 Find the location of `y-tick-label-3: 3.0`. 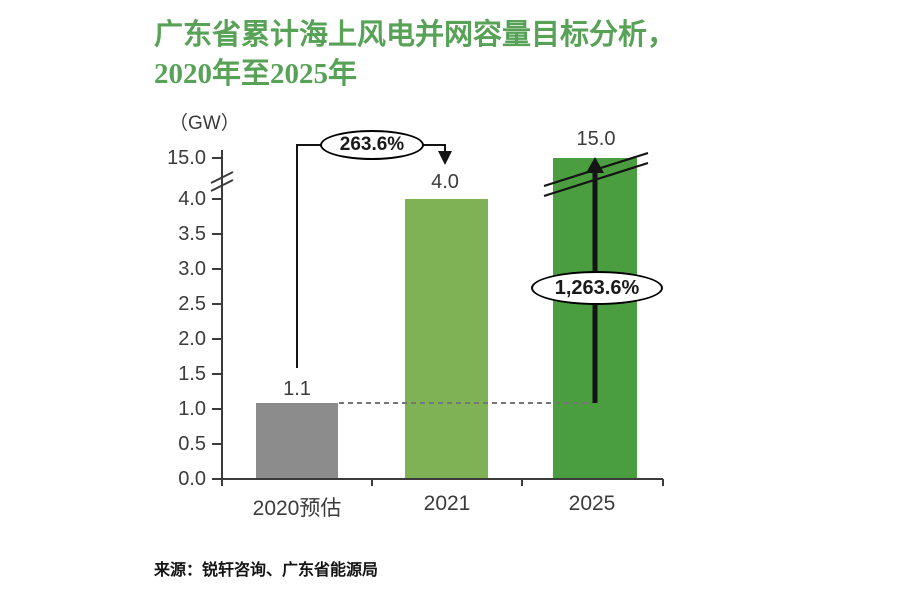

y-tick-label-3: 3.0 is located at coordinates (192, 269).